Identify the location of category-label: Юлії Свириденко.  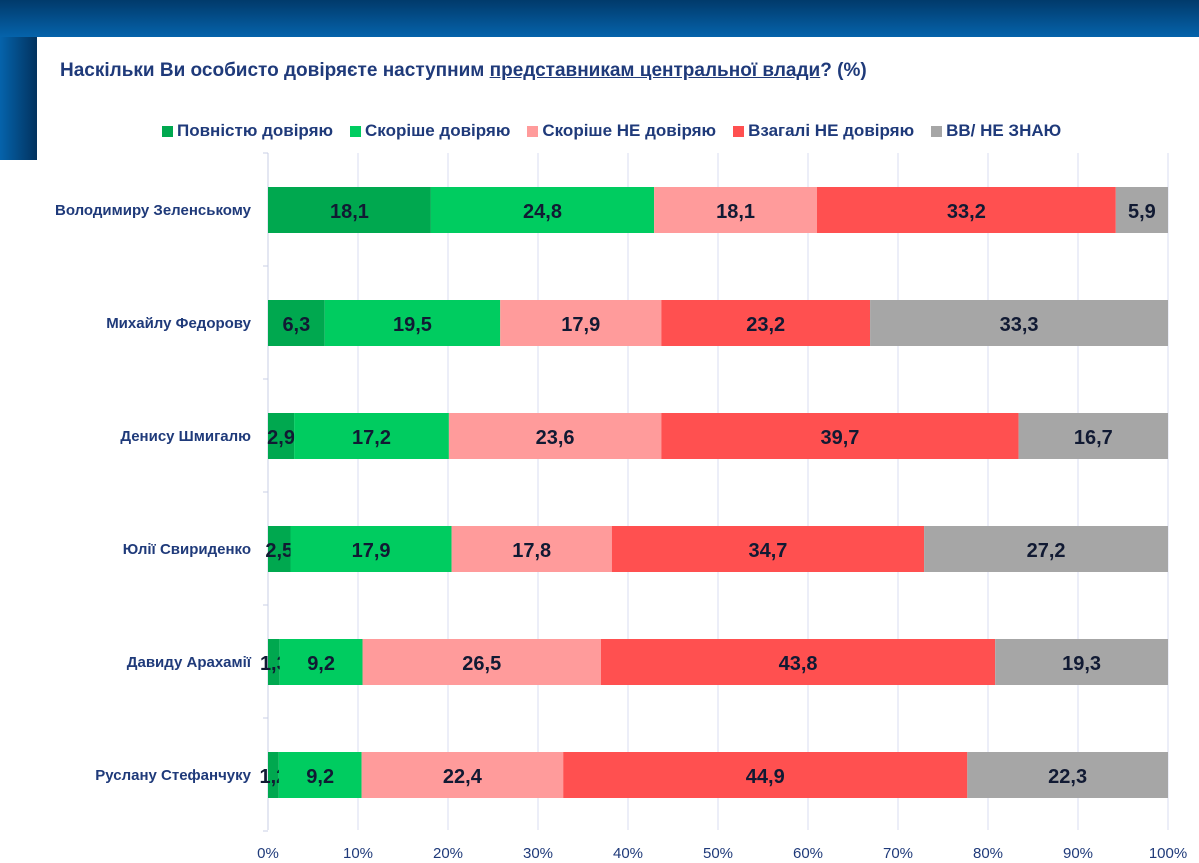
(187, 549).